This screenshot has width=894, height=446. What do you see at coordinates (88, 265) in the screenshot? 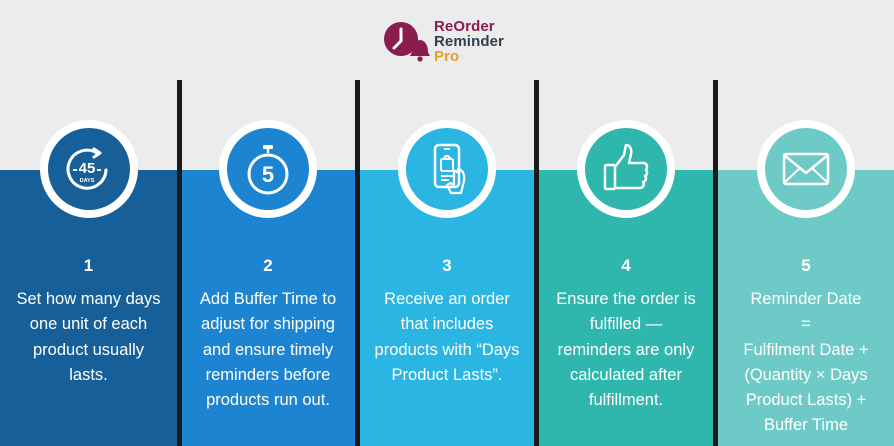
I see `step-1-number: 1` at bounding box center [88, 265].